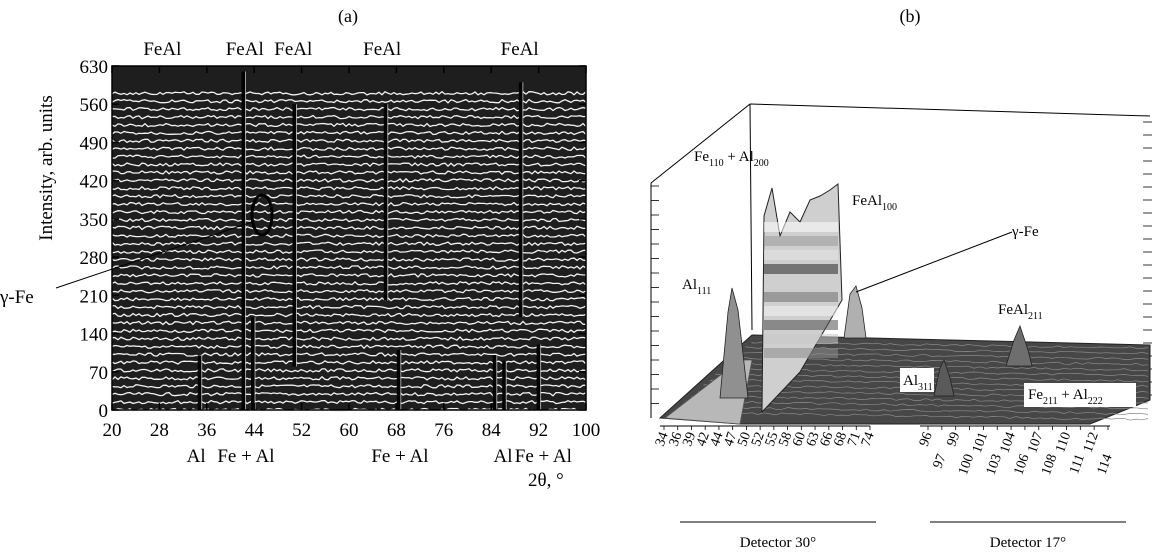 Image resolution: width=1156 pixels, height=554 pixels. I want to click on panel-a-label: (a), so click(348, 16).